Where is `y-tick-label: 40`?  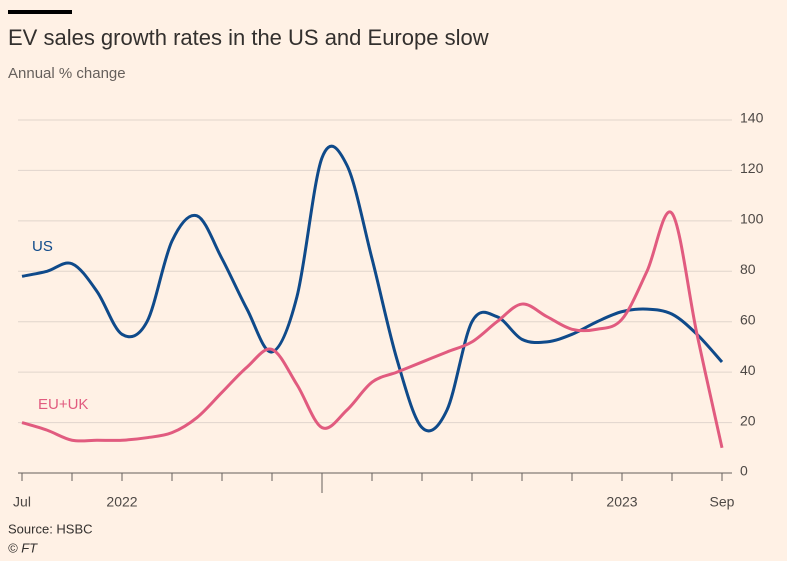
y-tick-label: 40 is located at coordinates (748, 370).